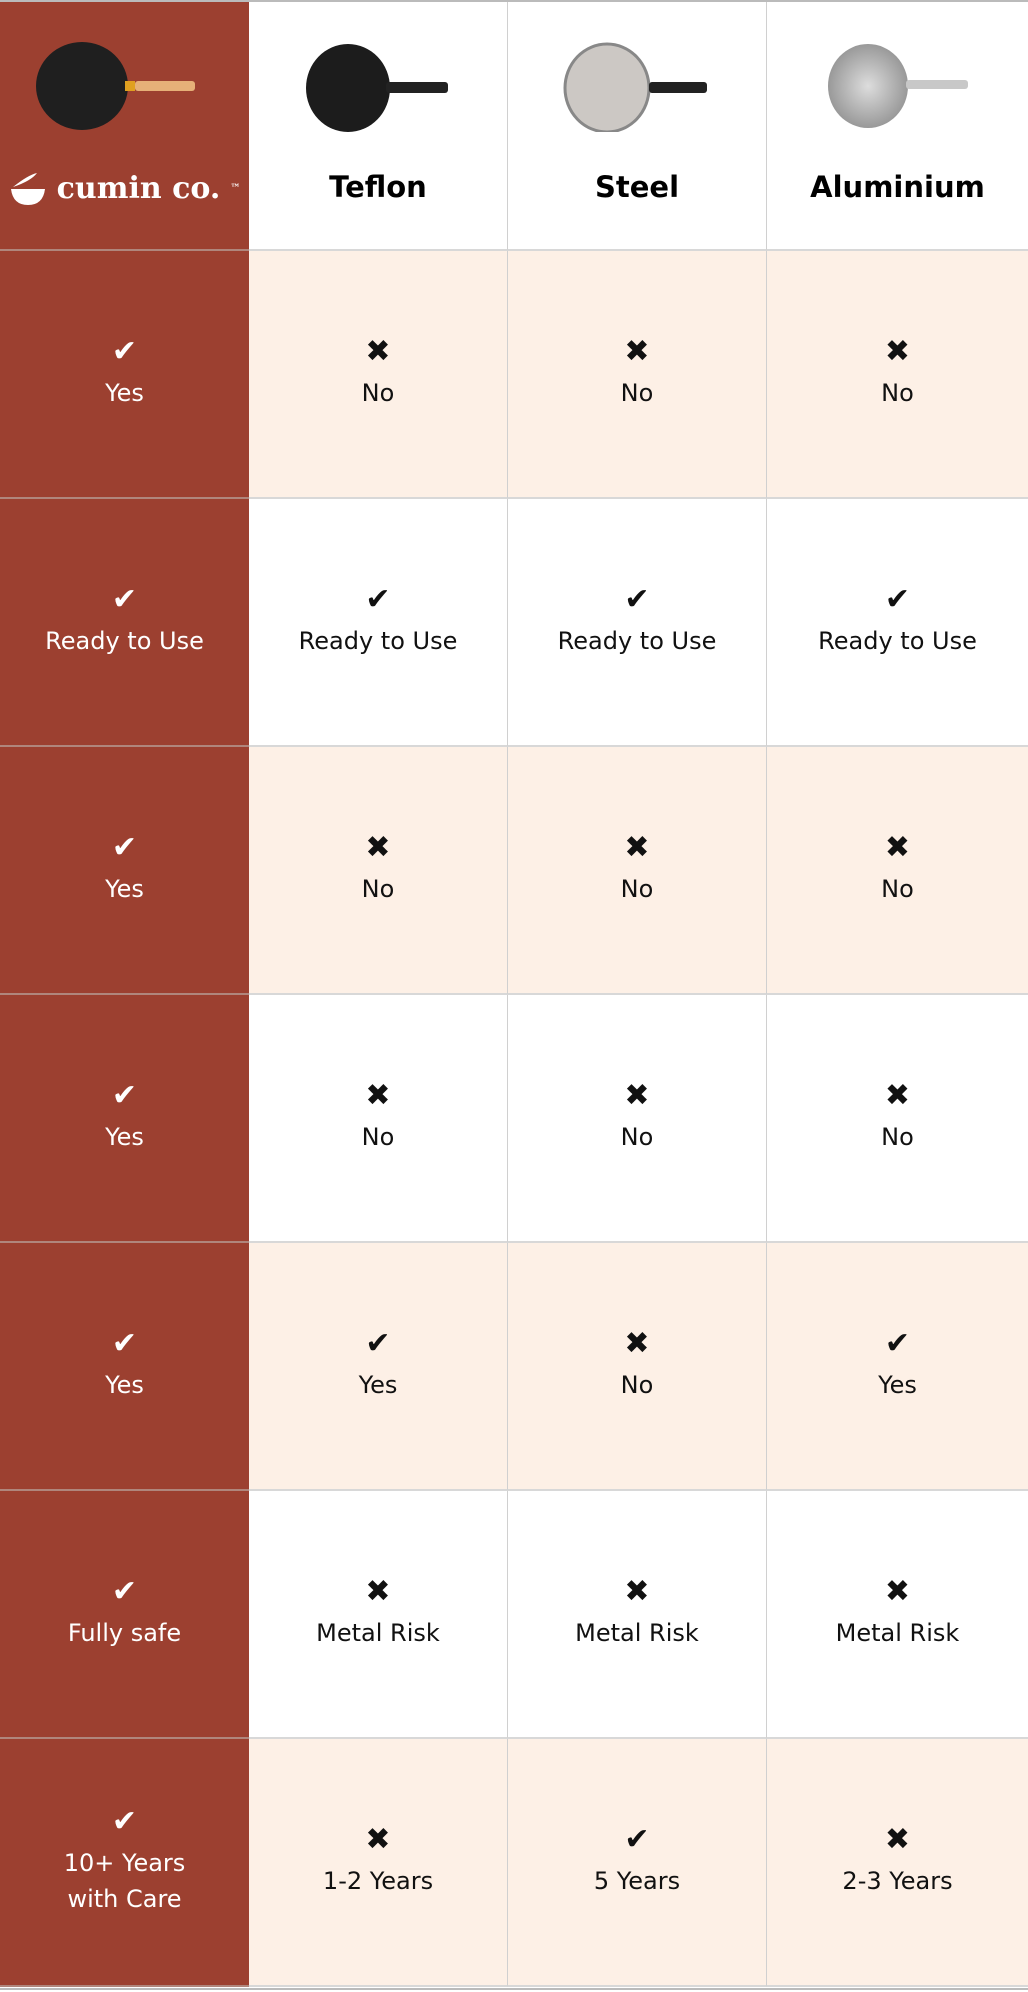  I want to click on cell-cumin-co-row-1: ✔ Yes, so click(124, 375).